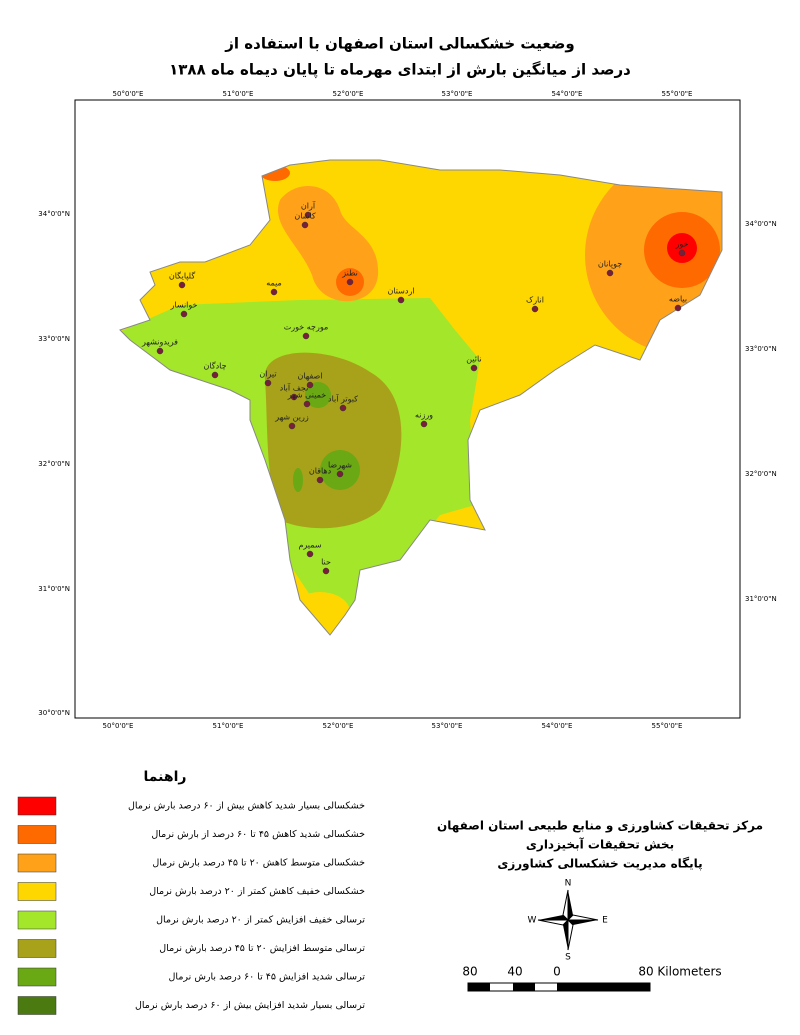  Describe the element at coordinates (309, 376) in the screenshot. I see `city-label: اصفهان` at that location.